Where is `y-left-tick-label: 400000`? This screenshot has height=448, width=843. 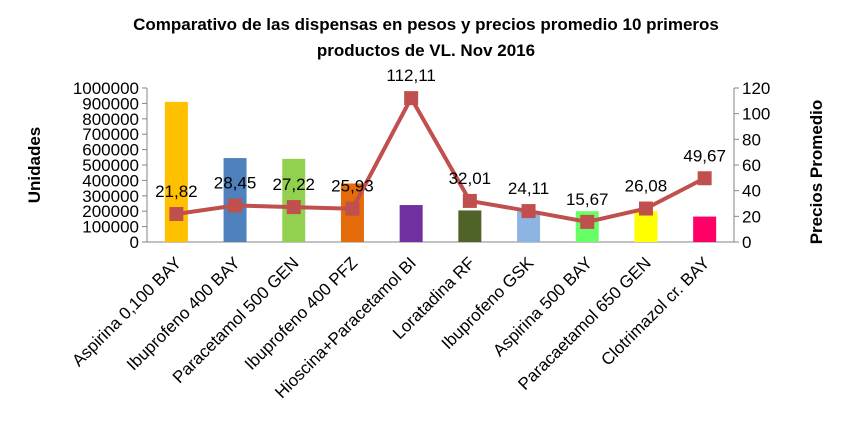
y-left-tick-label: 400000 is located at coordinates (110, 180).